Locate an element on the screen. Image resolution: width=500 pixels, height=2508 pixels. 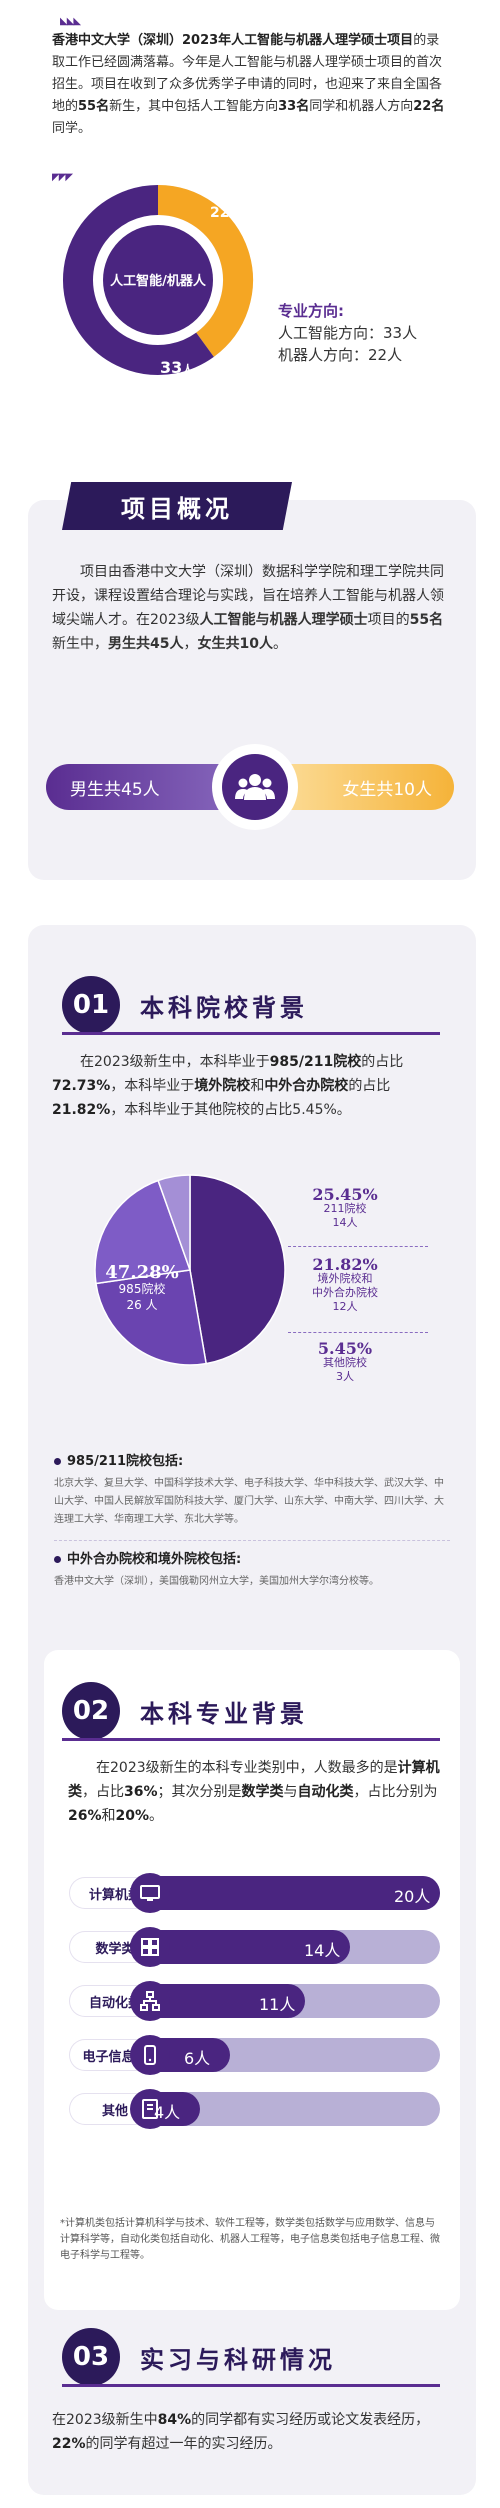
donut-value-robot: 22人 is located at coordinates (225, 213).